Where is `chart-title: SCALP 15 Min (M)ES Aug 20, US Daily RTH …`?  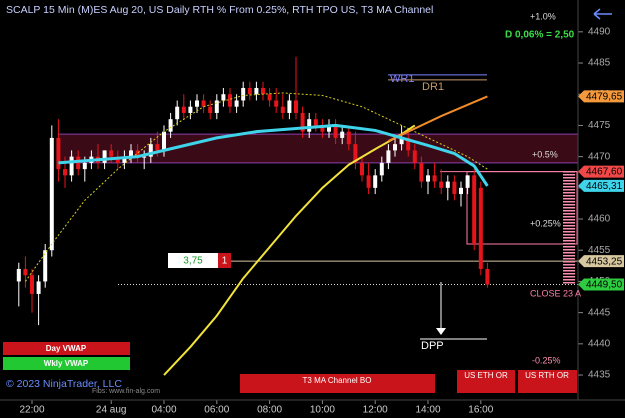 chart-title: SCALP 15 Min (M)ES Aug 20, US Daily RTH … is located at coordinates (219, 10).